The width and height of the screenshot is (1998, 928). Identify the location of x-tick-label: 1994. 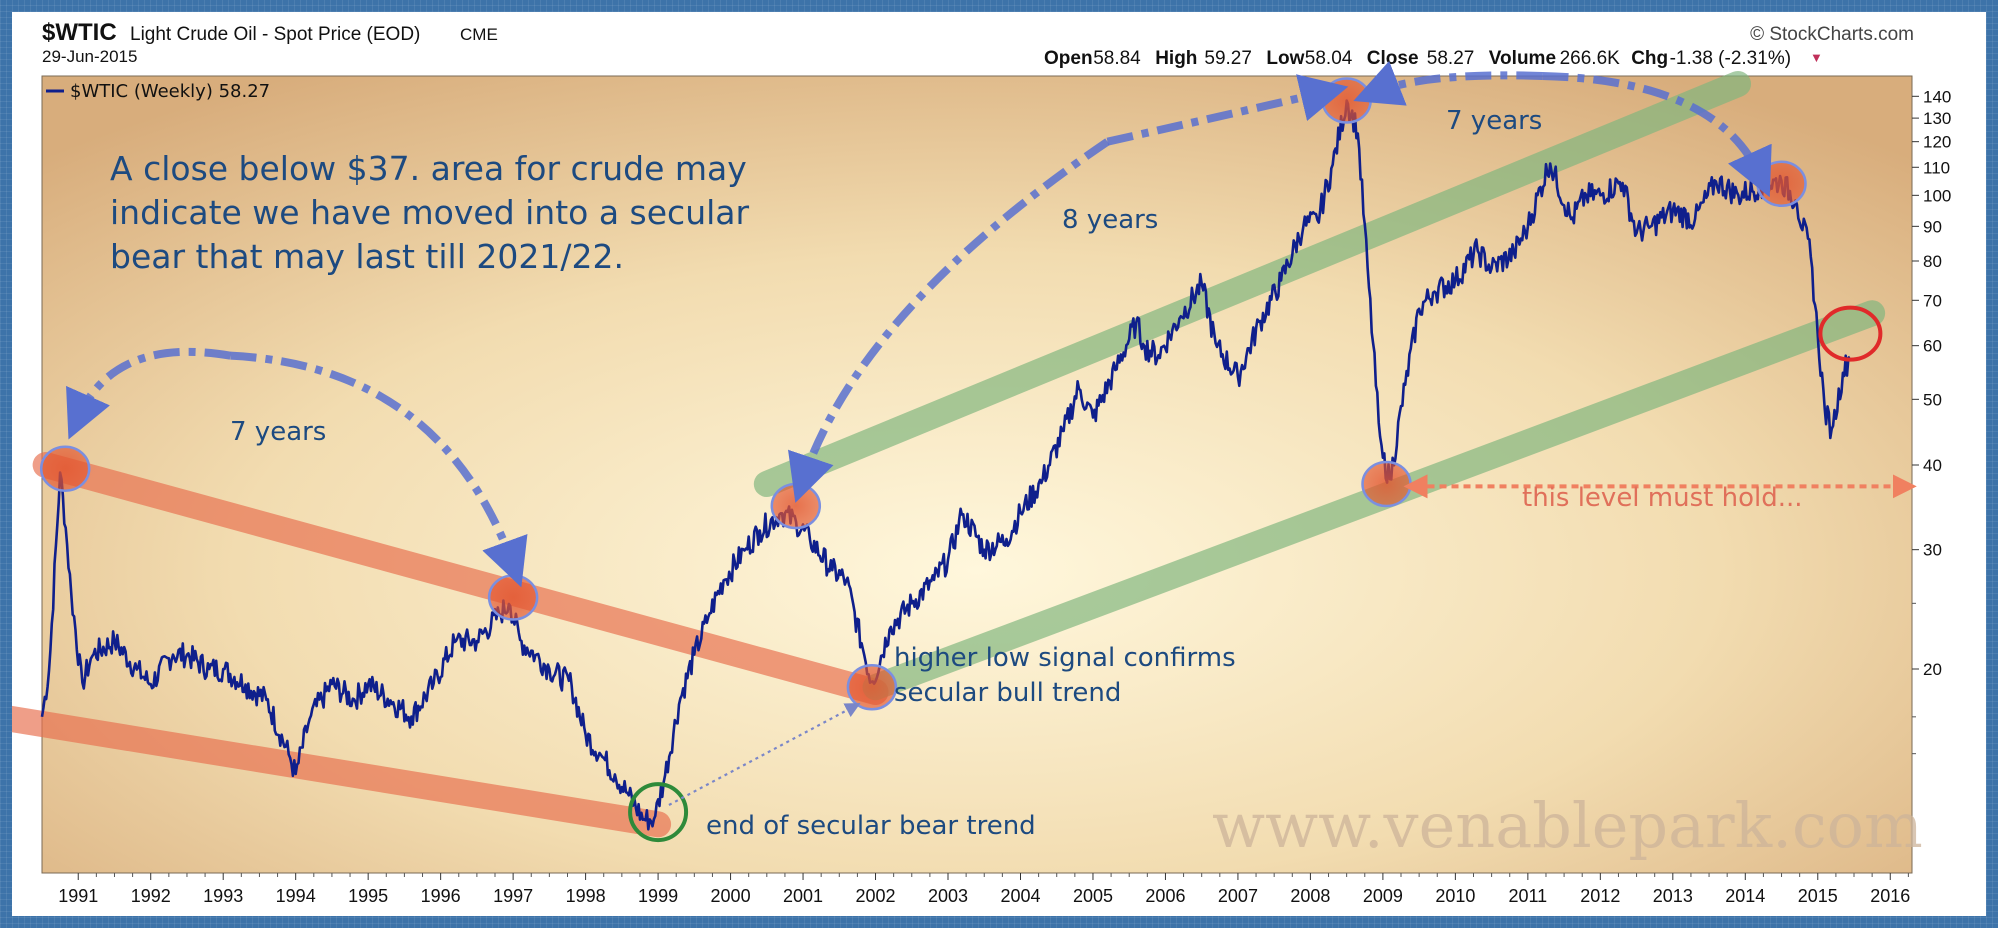
(296, 896).